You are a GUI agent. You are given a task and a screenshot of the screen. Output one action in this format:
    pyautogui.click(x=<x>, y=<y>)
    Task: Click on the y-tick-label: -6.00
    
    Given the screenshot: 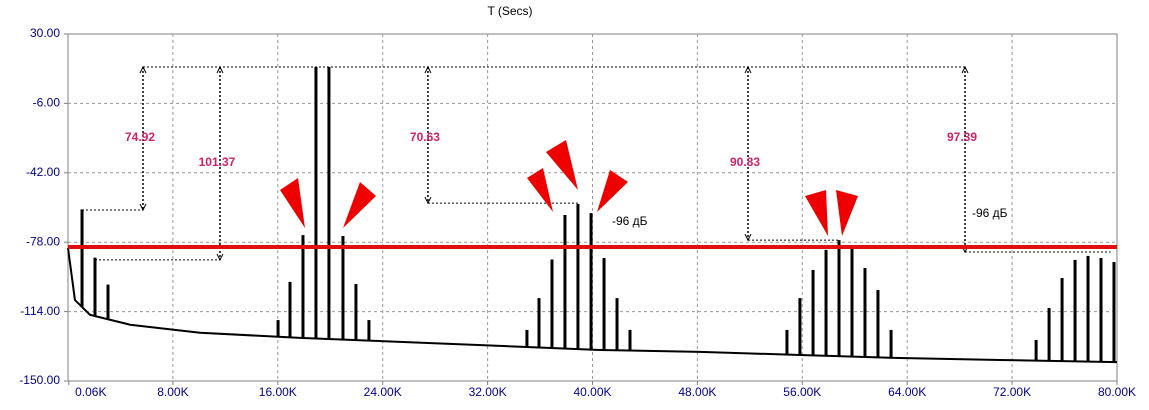 What is the action you would take?
    pyautogui.click(x=47, y=103)
    